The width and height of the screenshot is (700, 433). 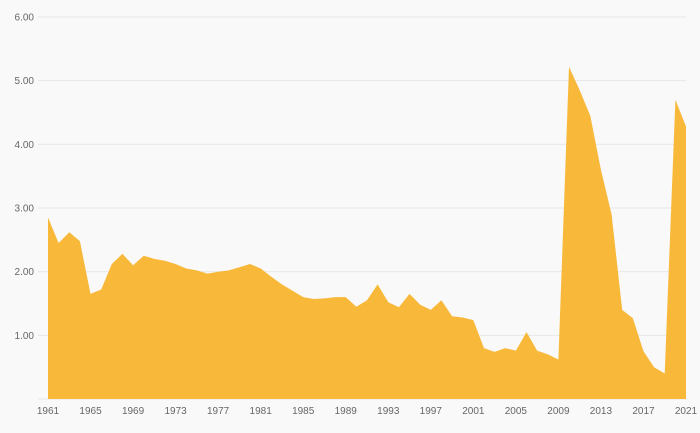 What do you see at coordinates (303, 411) in the screenshot?
I see `x-tick-label: 1985` at bounding box center [303, 411].